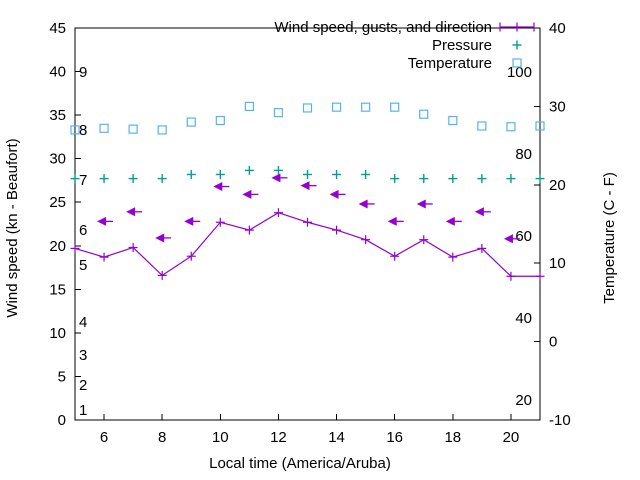 The width and height of the screenshot is (640, 480). What do you see at coordinates (57, 72) in the screenshot?
I see `y-tick-label-left: 40` at bounding box center [57, 72].